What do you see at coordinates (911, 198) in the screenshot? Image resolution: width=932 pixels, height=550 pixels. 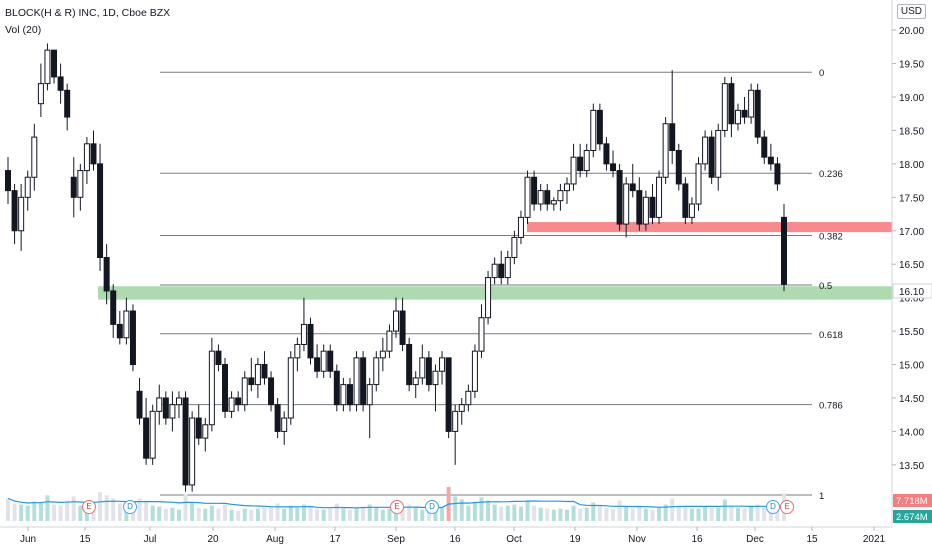 I see `y-tick-label: 17.50` at bounding box center [911, 198].